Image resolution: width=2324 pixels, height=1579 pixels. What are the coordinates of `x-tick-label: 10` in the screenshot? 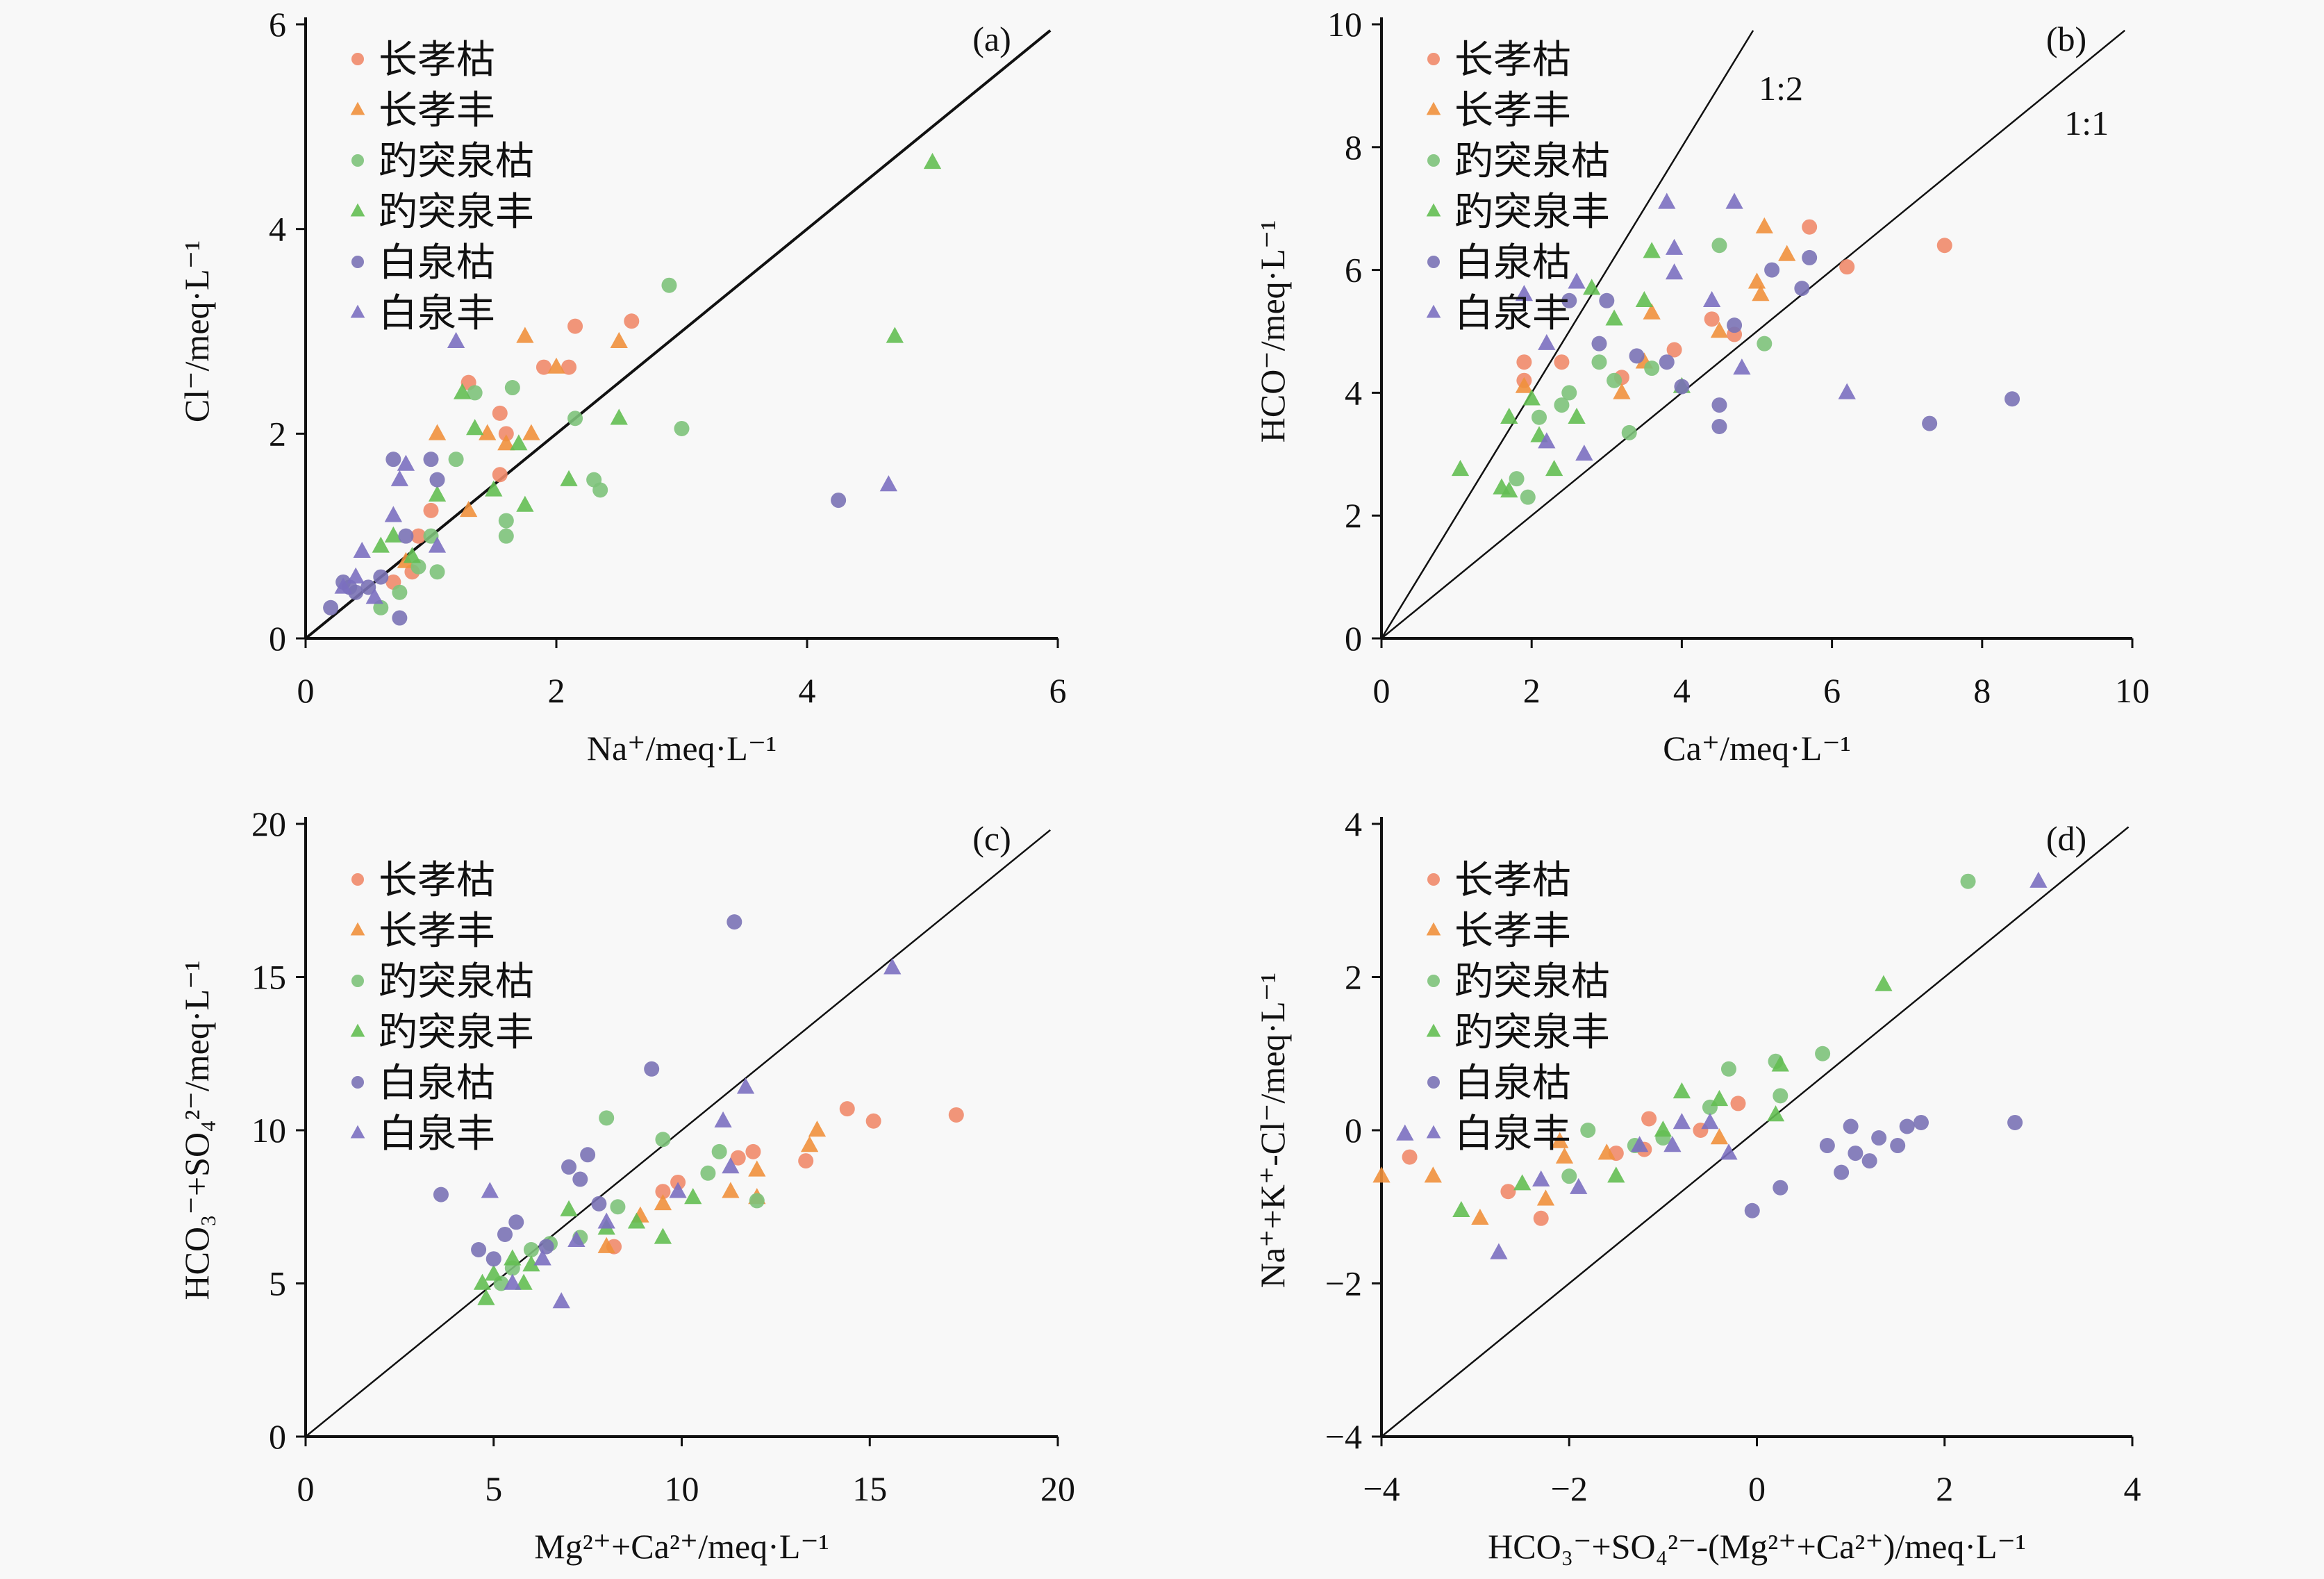 It's located at (2132, 691).